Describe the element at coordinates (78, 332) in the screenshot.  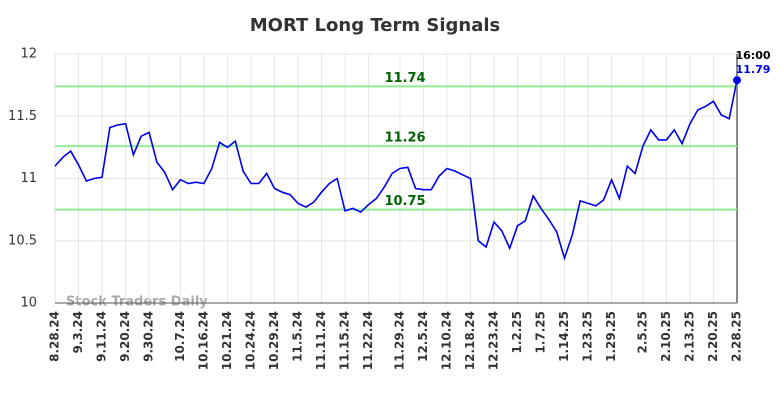
I see `x-tick-label: 9.3.24` at that location.